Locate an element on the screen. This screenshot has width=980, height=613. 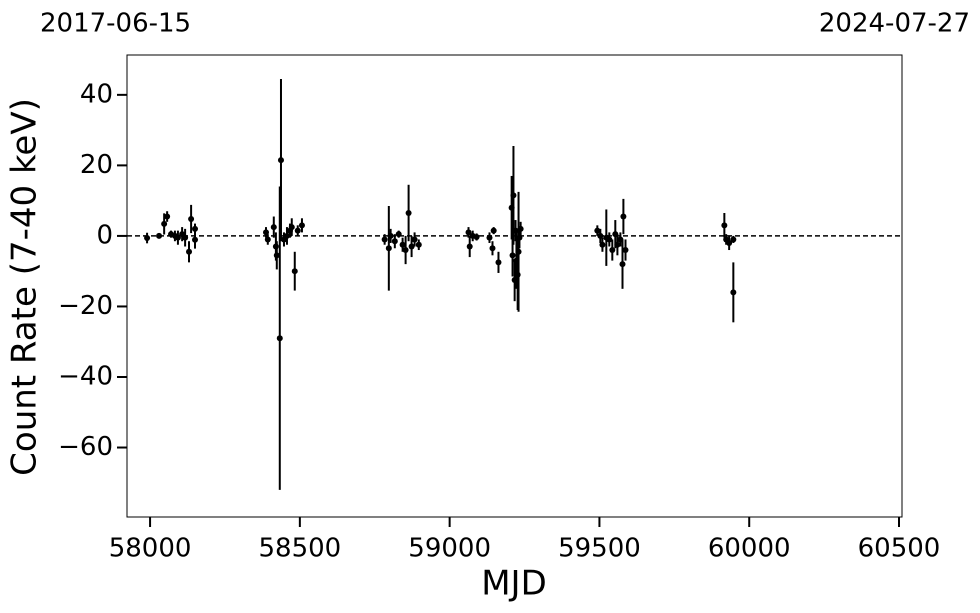
y-tick-label: 40 is located at coordinates (96, 94).